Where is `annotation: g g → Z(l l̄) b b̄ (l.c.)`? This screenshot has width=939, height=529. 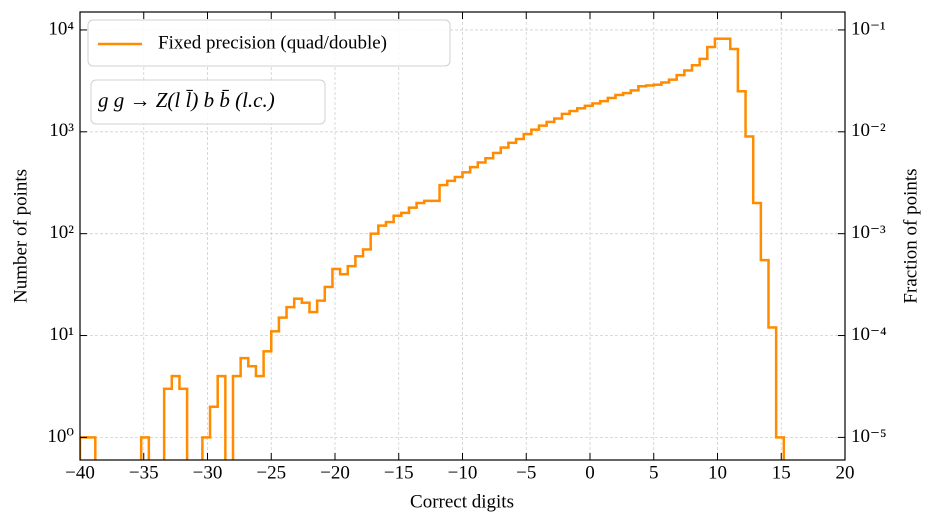
annotation: g g → Z(l l̄) b b̄ (l.c.) is located at coordinates (208, 102).